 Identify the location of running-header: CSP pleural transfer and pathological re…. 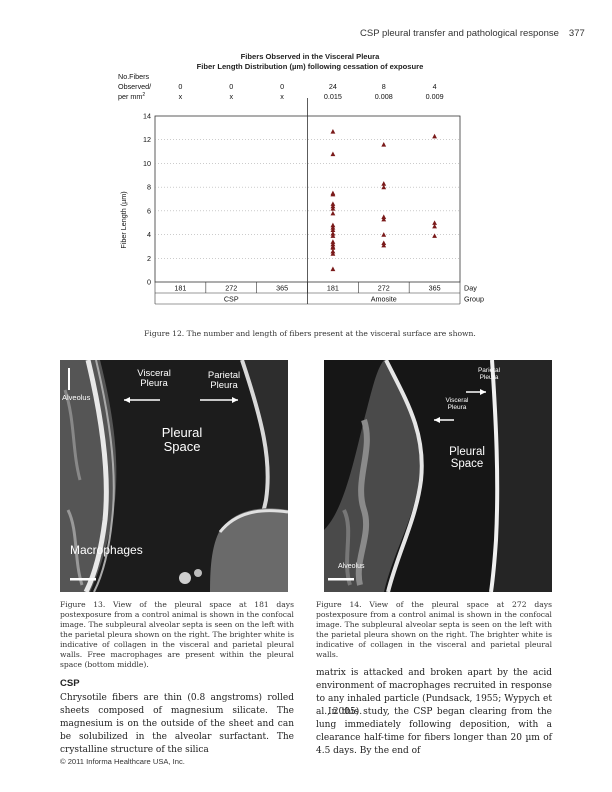
(472, 33).